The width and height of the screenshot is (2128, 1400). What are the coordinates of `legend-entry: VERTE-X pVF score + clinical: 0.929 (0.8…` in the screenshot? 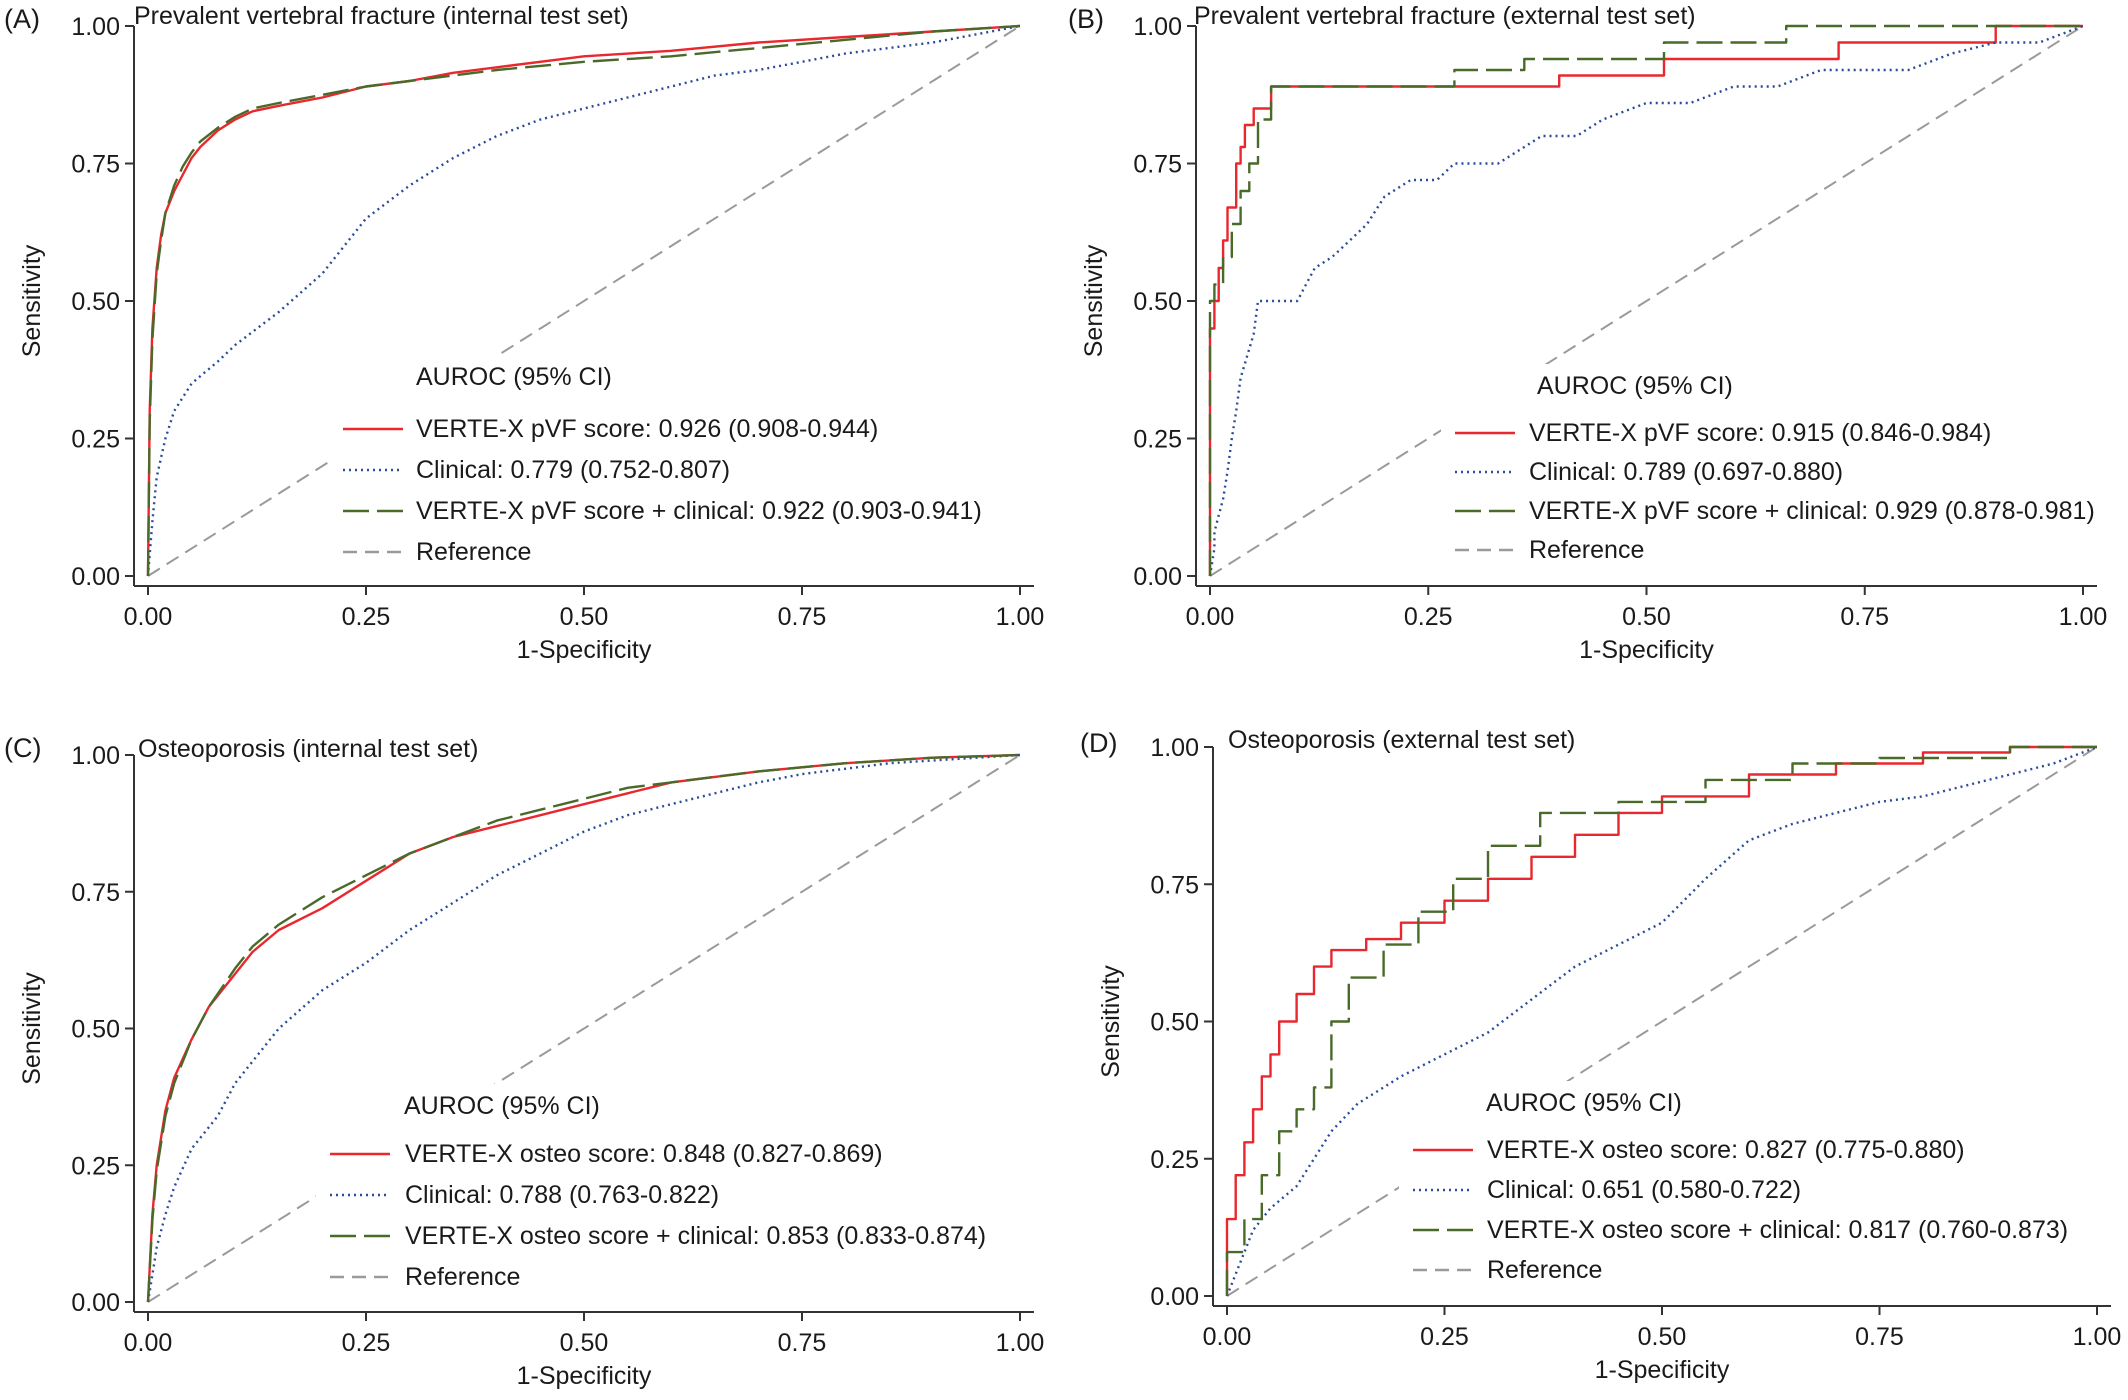 It's located at (1812, 511).